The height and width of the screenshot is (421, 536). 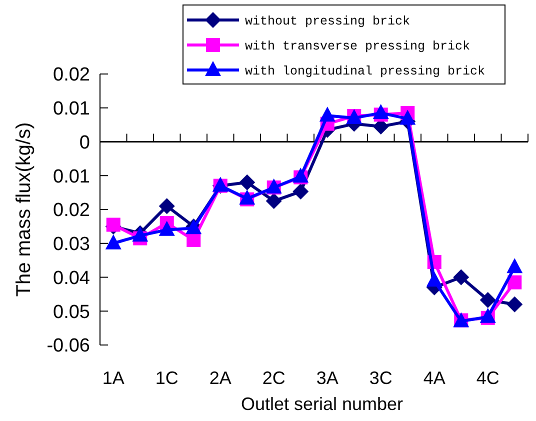 I want to click on legend-label: without pressing brick, so click(x=327, y=21).